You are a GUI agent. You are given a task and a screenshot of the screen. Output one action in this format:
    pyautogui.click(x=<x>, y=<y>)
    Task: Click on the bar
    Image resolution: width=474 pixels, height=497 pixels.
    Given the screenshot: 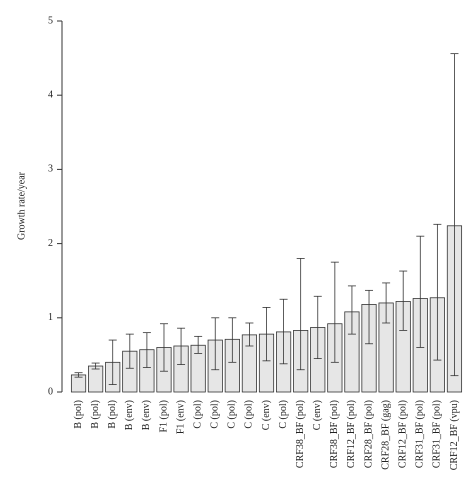 What is the action you would take?
    pyautogui.click(x=96, y=379)
    